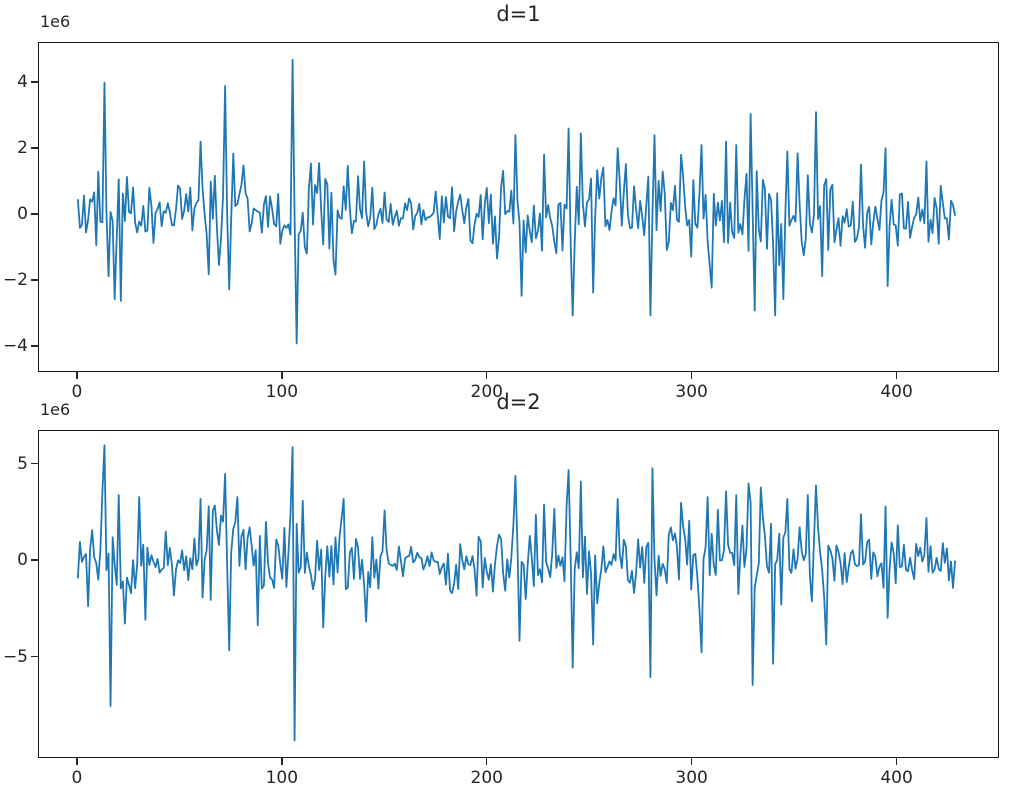 The image size is (1010, 803). What do you see at coordinates (55, 409) in the screenshot?
I see `subplot2-offset-text: 1e6` at bounding box center [55, 409].